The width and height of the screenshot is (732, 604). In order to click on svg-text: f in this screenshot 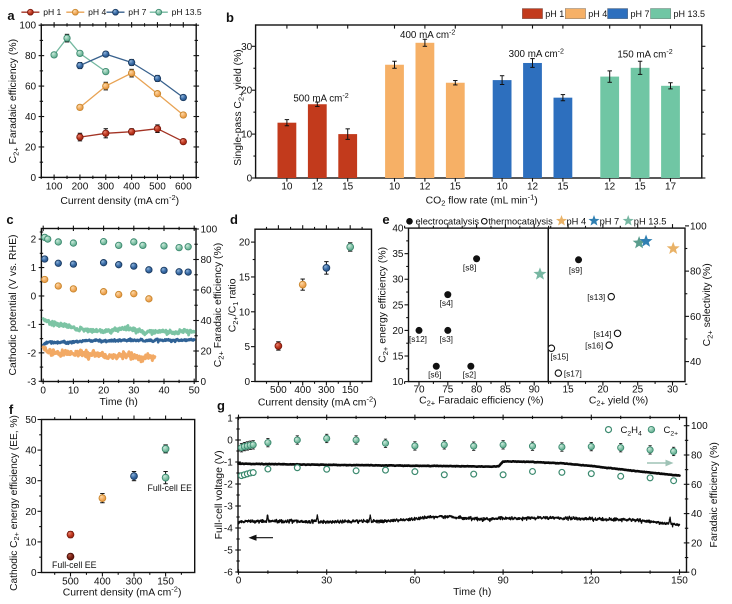, I will do `click(11, 409)`.